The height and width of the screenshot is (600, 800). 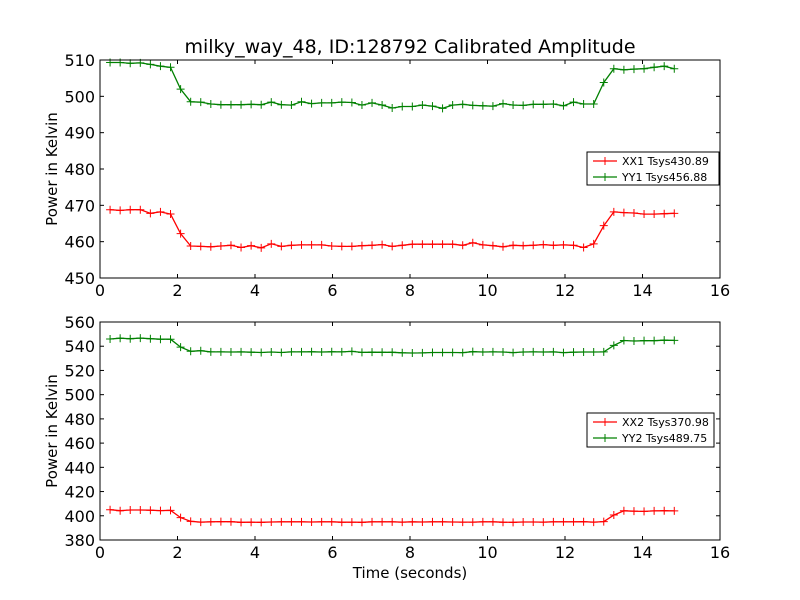 I want to click on top-x-tick-label: 10, so click(x=487, y=290).